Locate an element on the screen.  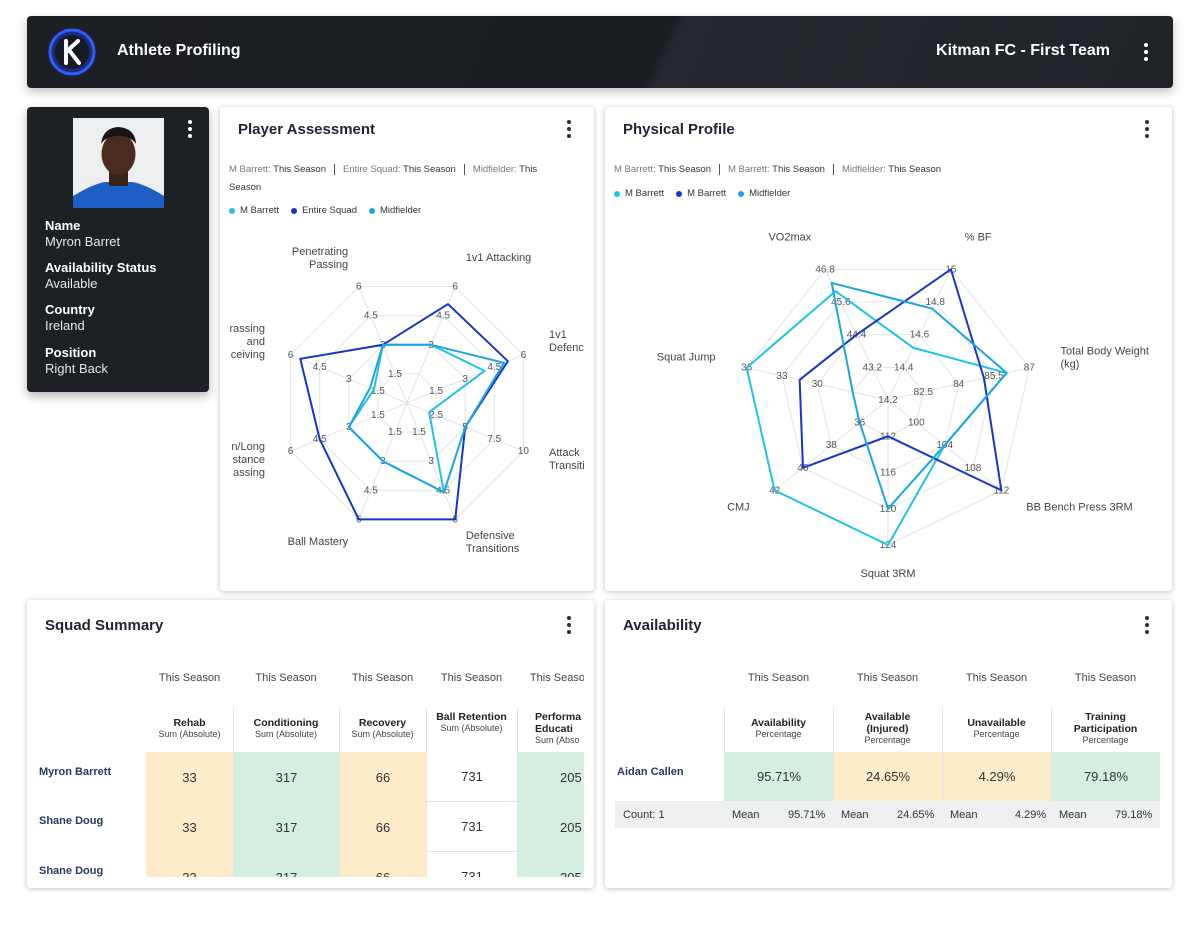
tick-label: 14.8 is located at coordinates (935, 302).